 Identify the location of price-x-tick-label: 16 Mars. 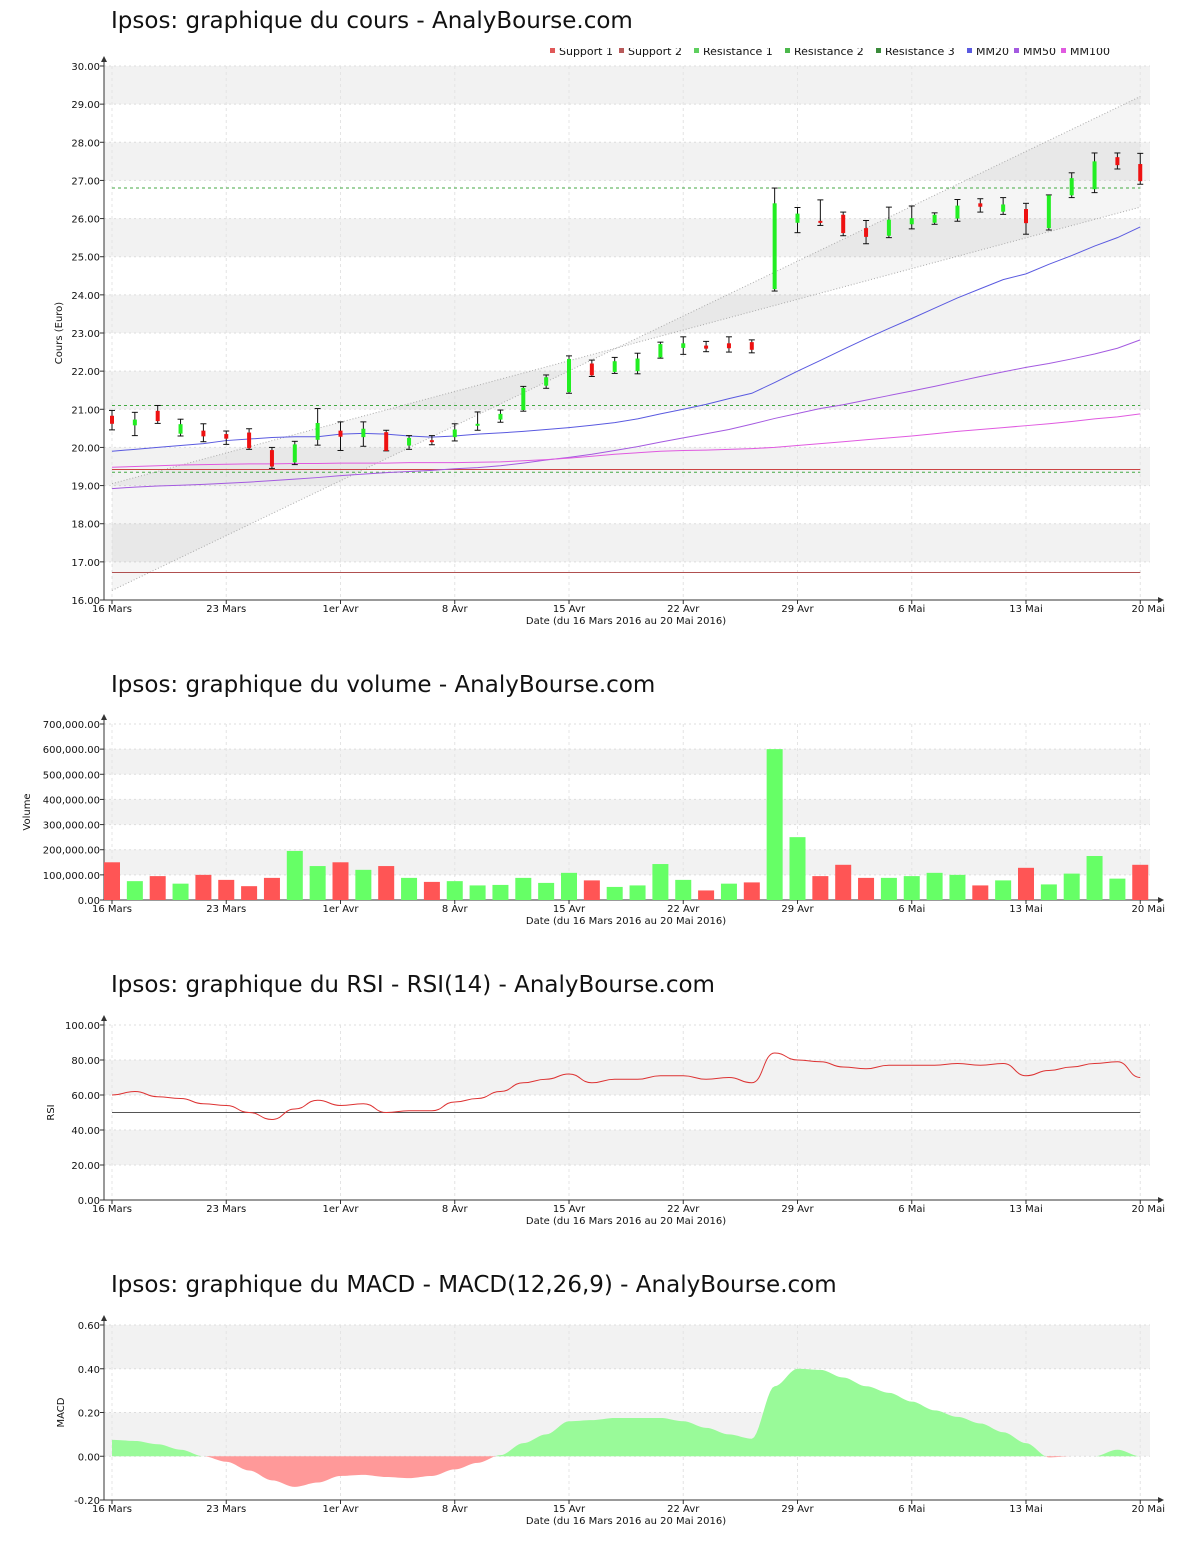
(112, 609).